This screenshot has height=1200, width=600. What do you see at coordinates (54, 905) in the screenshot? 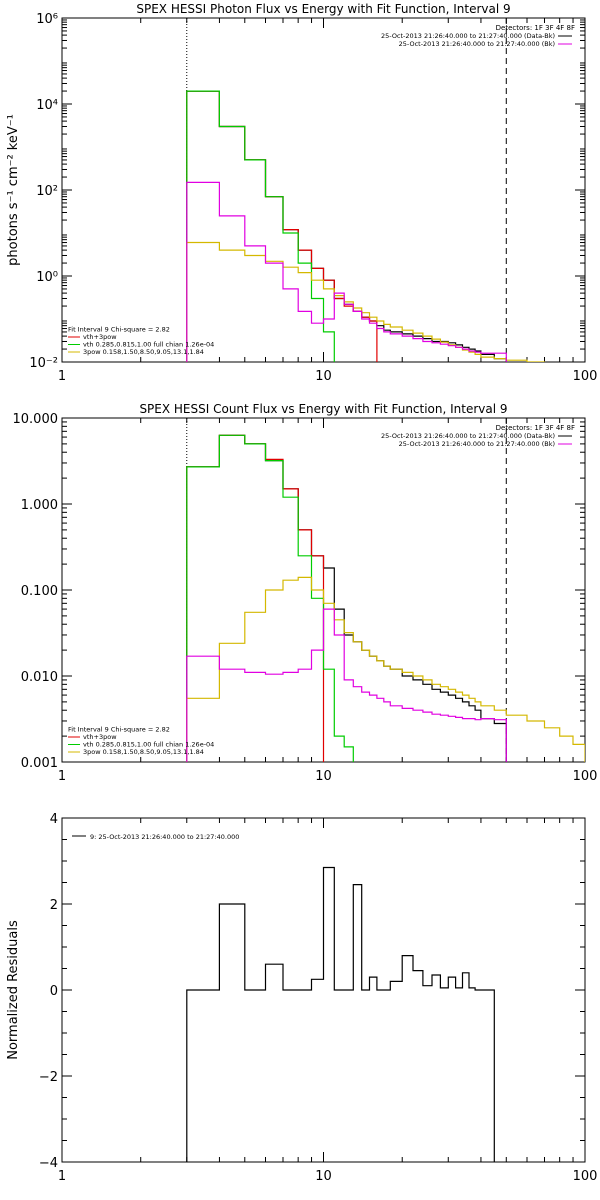
I see `y-tick-label: 2` at bounding box center [54, 905].